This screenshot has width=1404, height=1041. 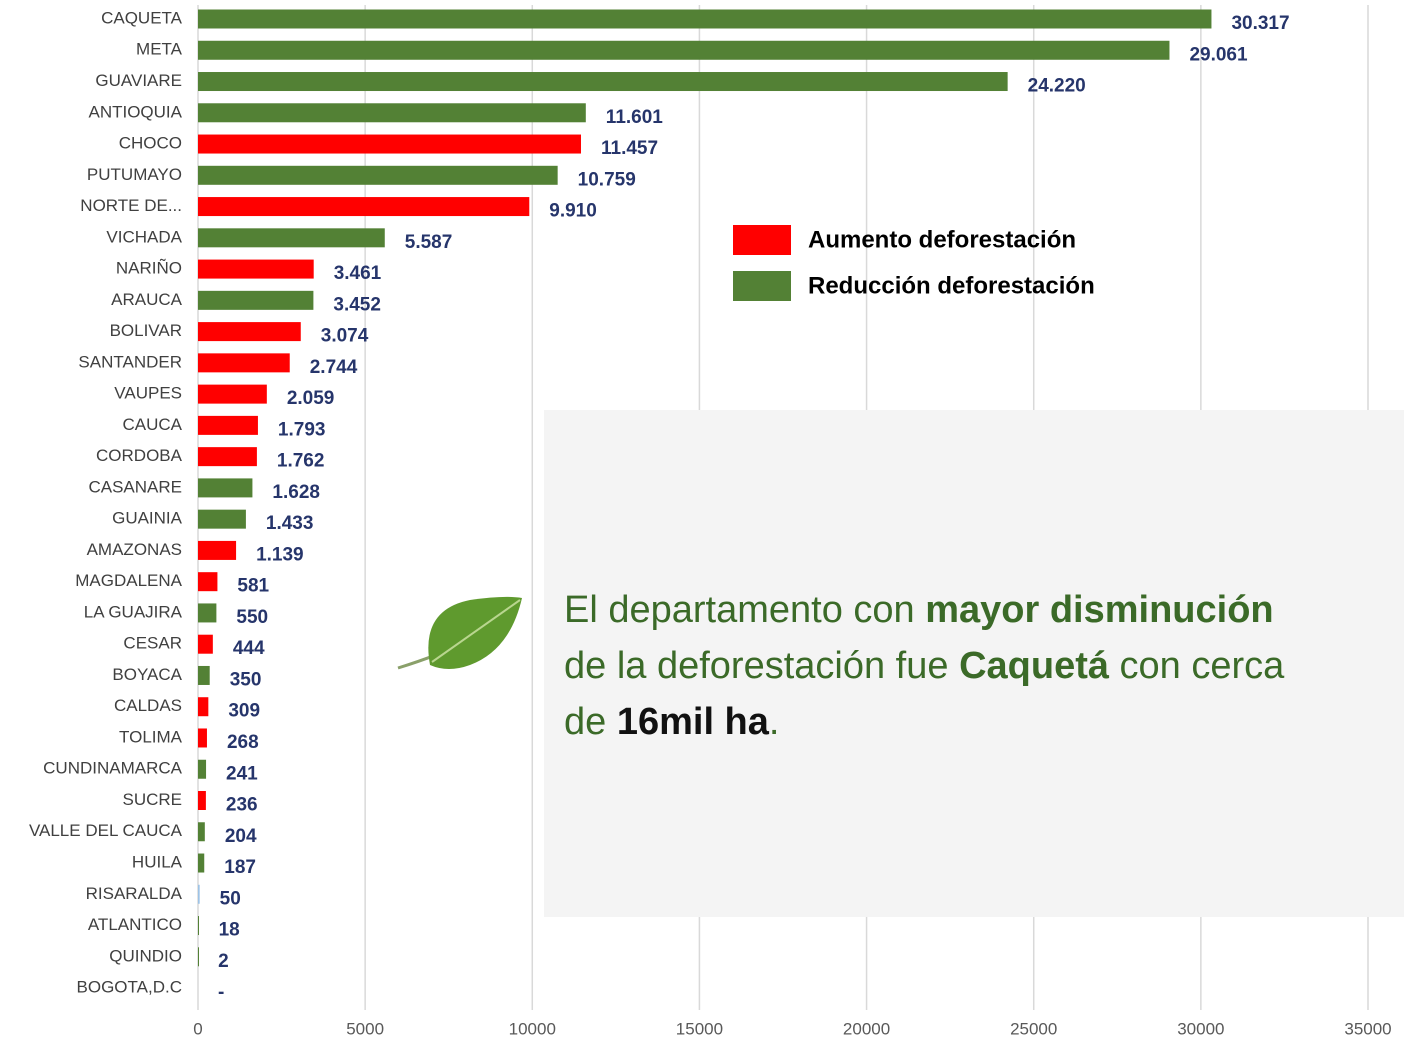 What do you see at coordinates (1260, 23) in the screenshot?
I see `value-label: 30.317` at bounding box center [1260, 23].